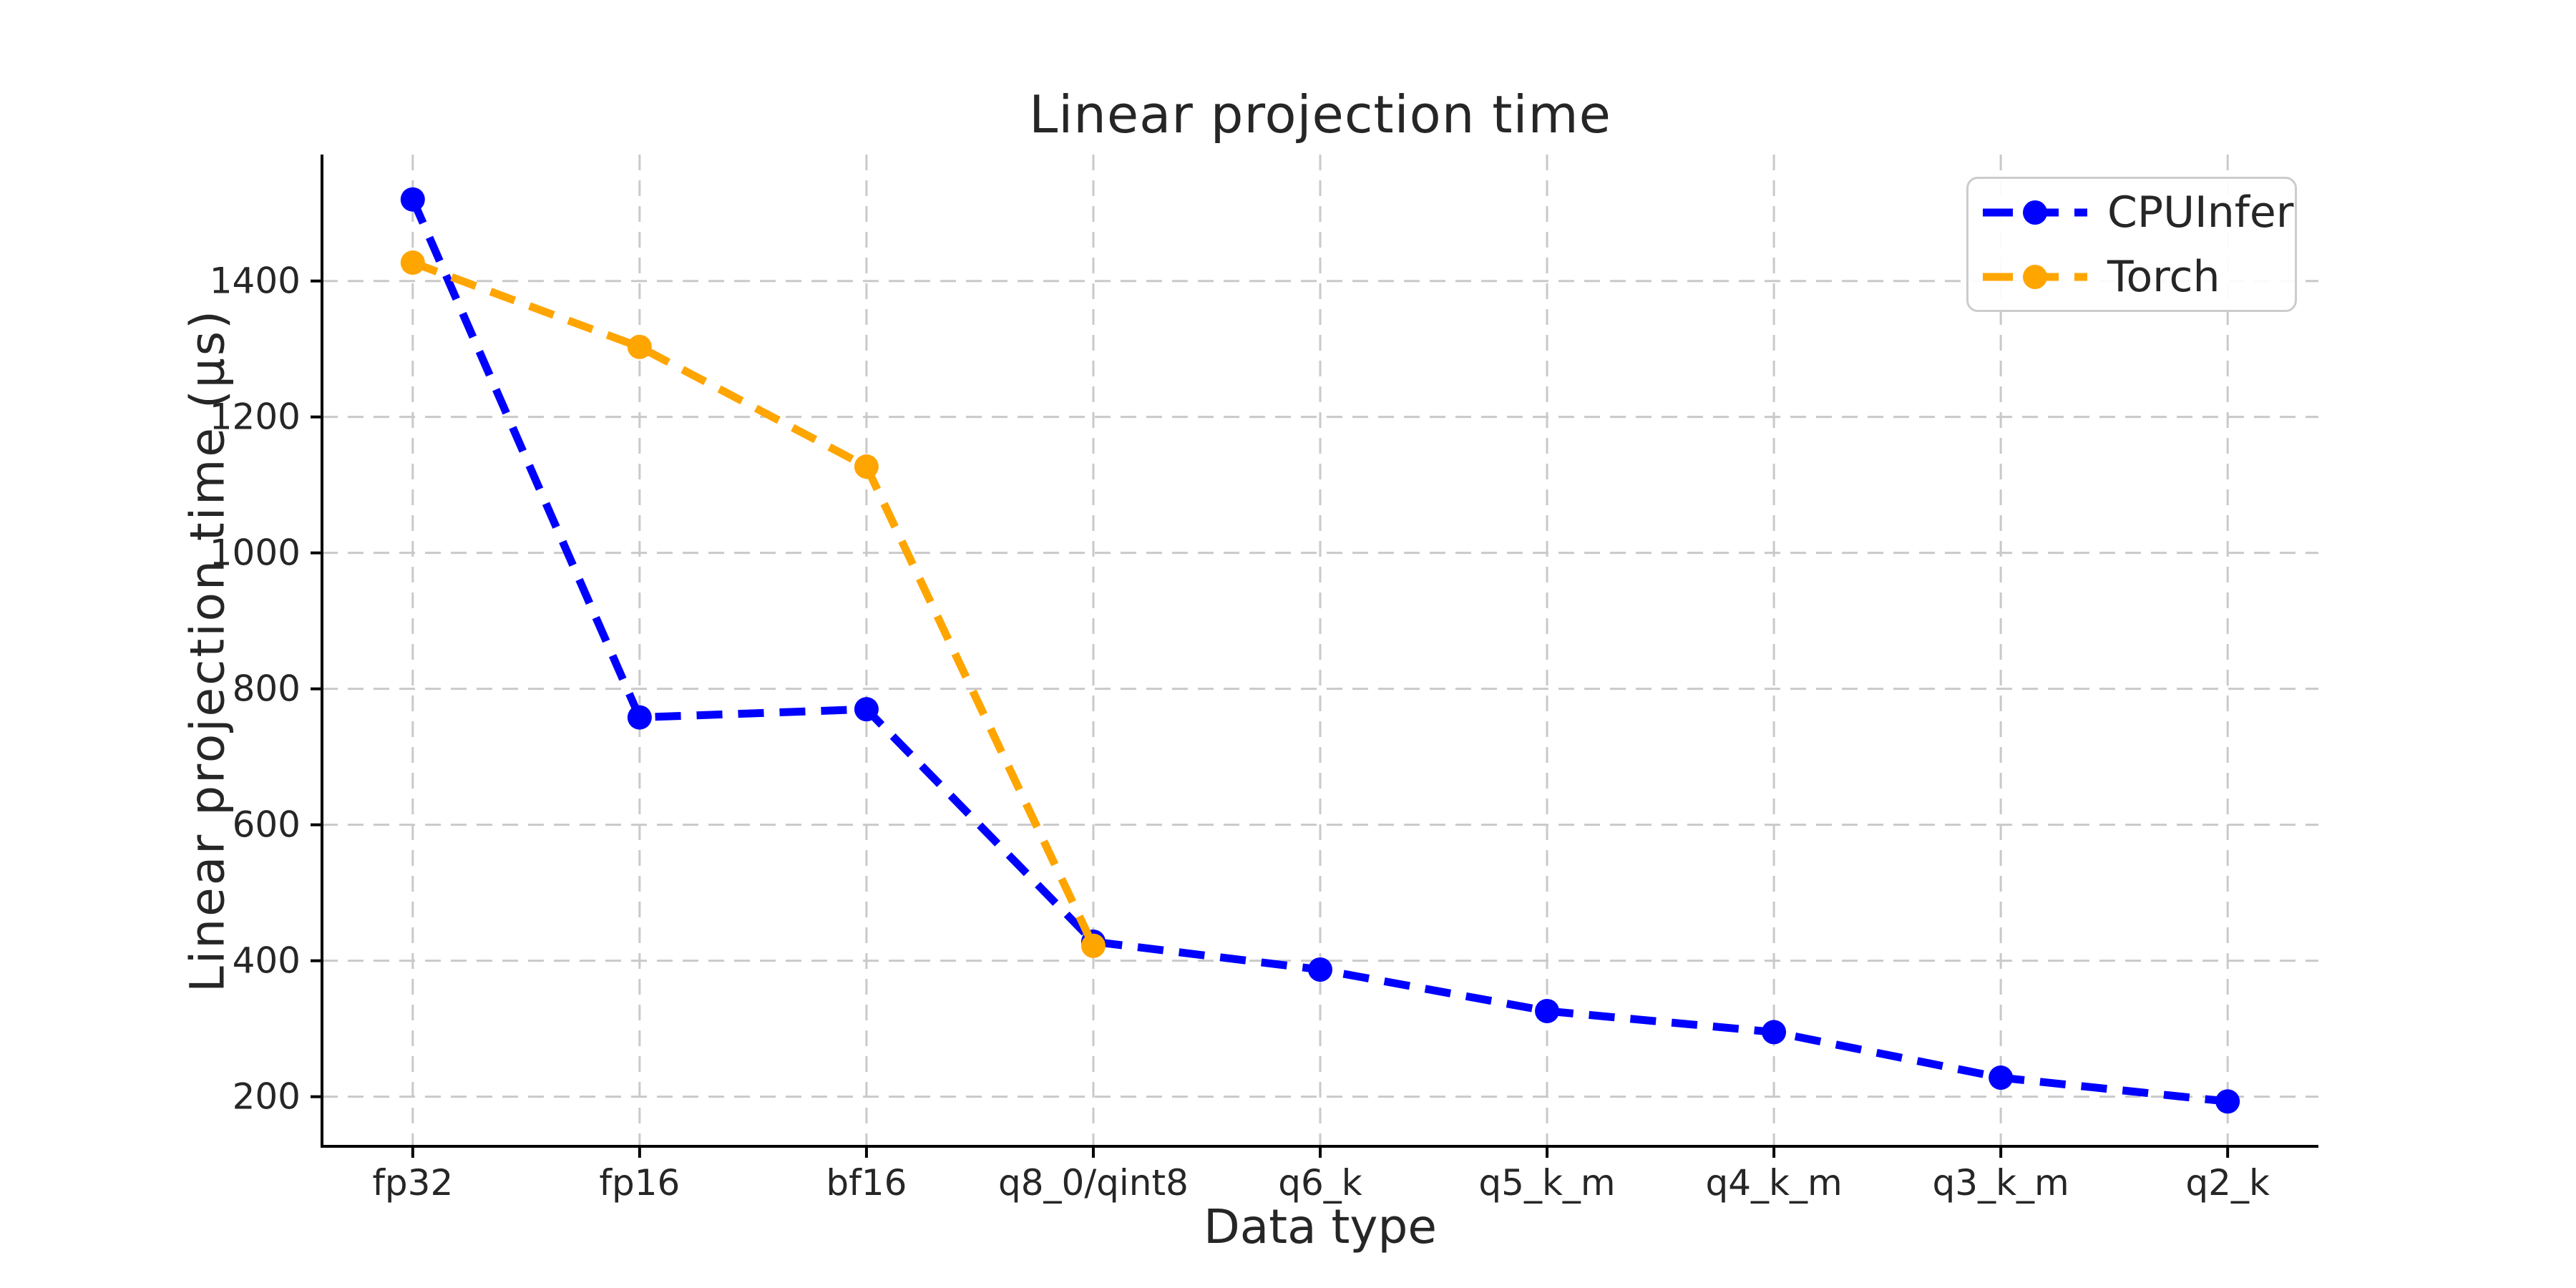 This screenshot has height=1288, width=2576. Describe the element at coordinates (1320, 114) in the screenshot. I see `chart-title: Linear projection time` at that location.